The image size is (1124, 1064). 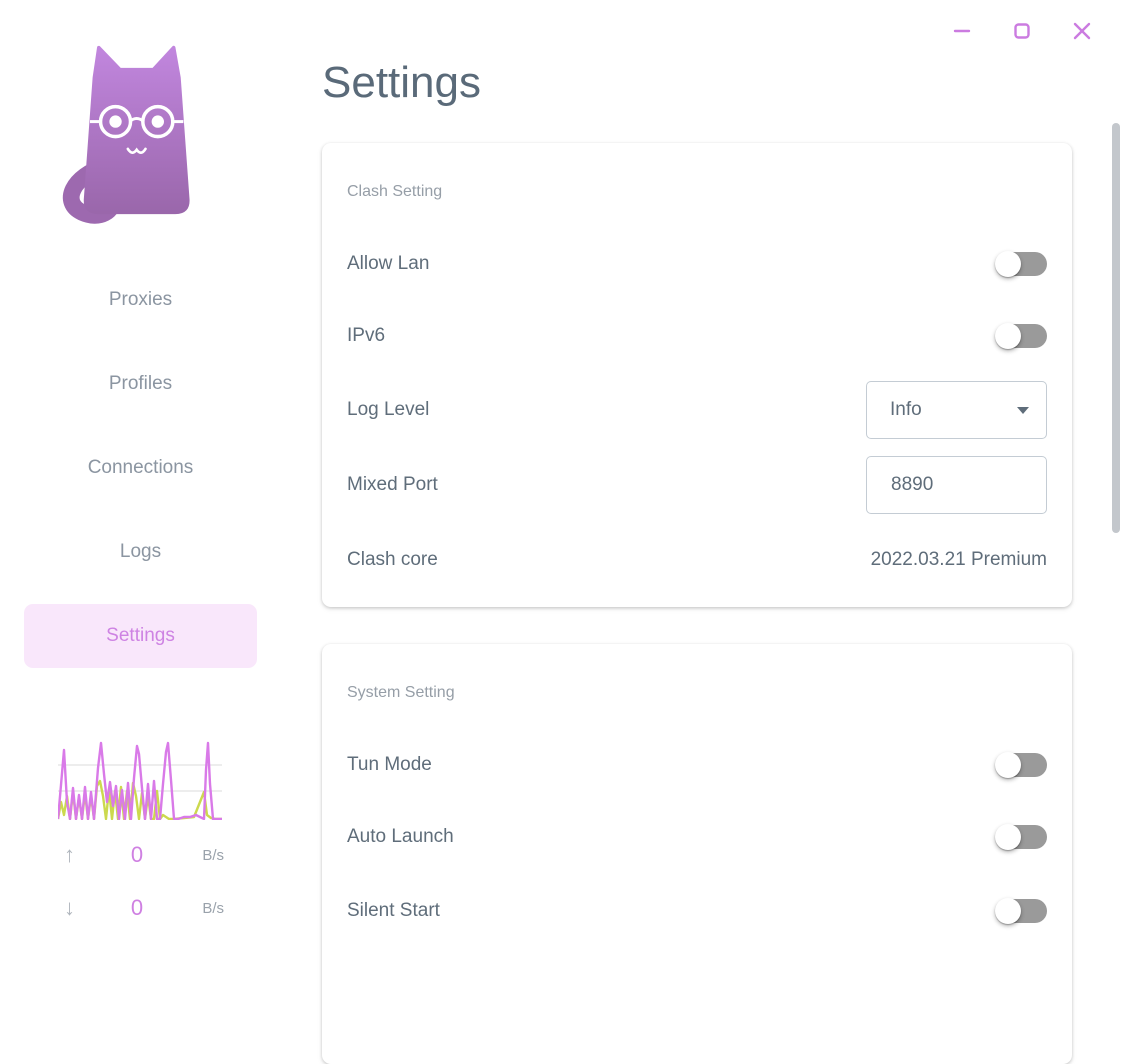 I want to click on auto-launch-toggle, so click(x=1021, y=837).